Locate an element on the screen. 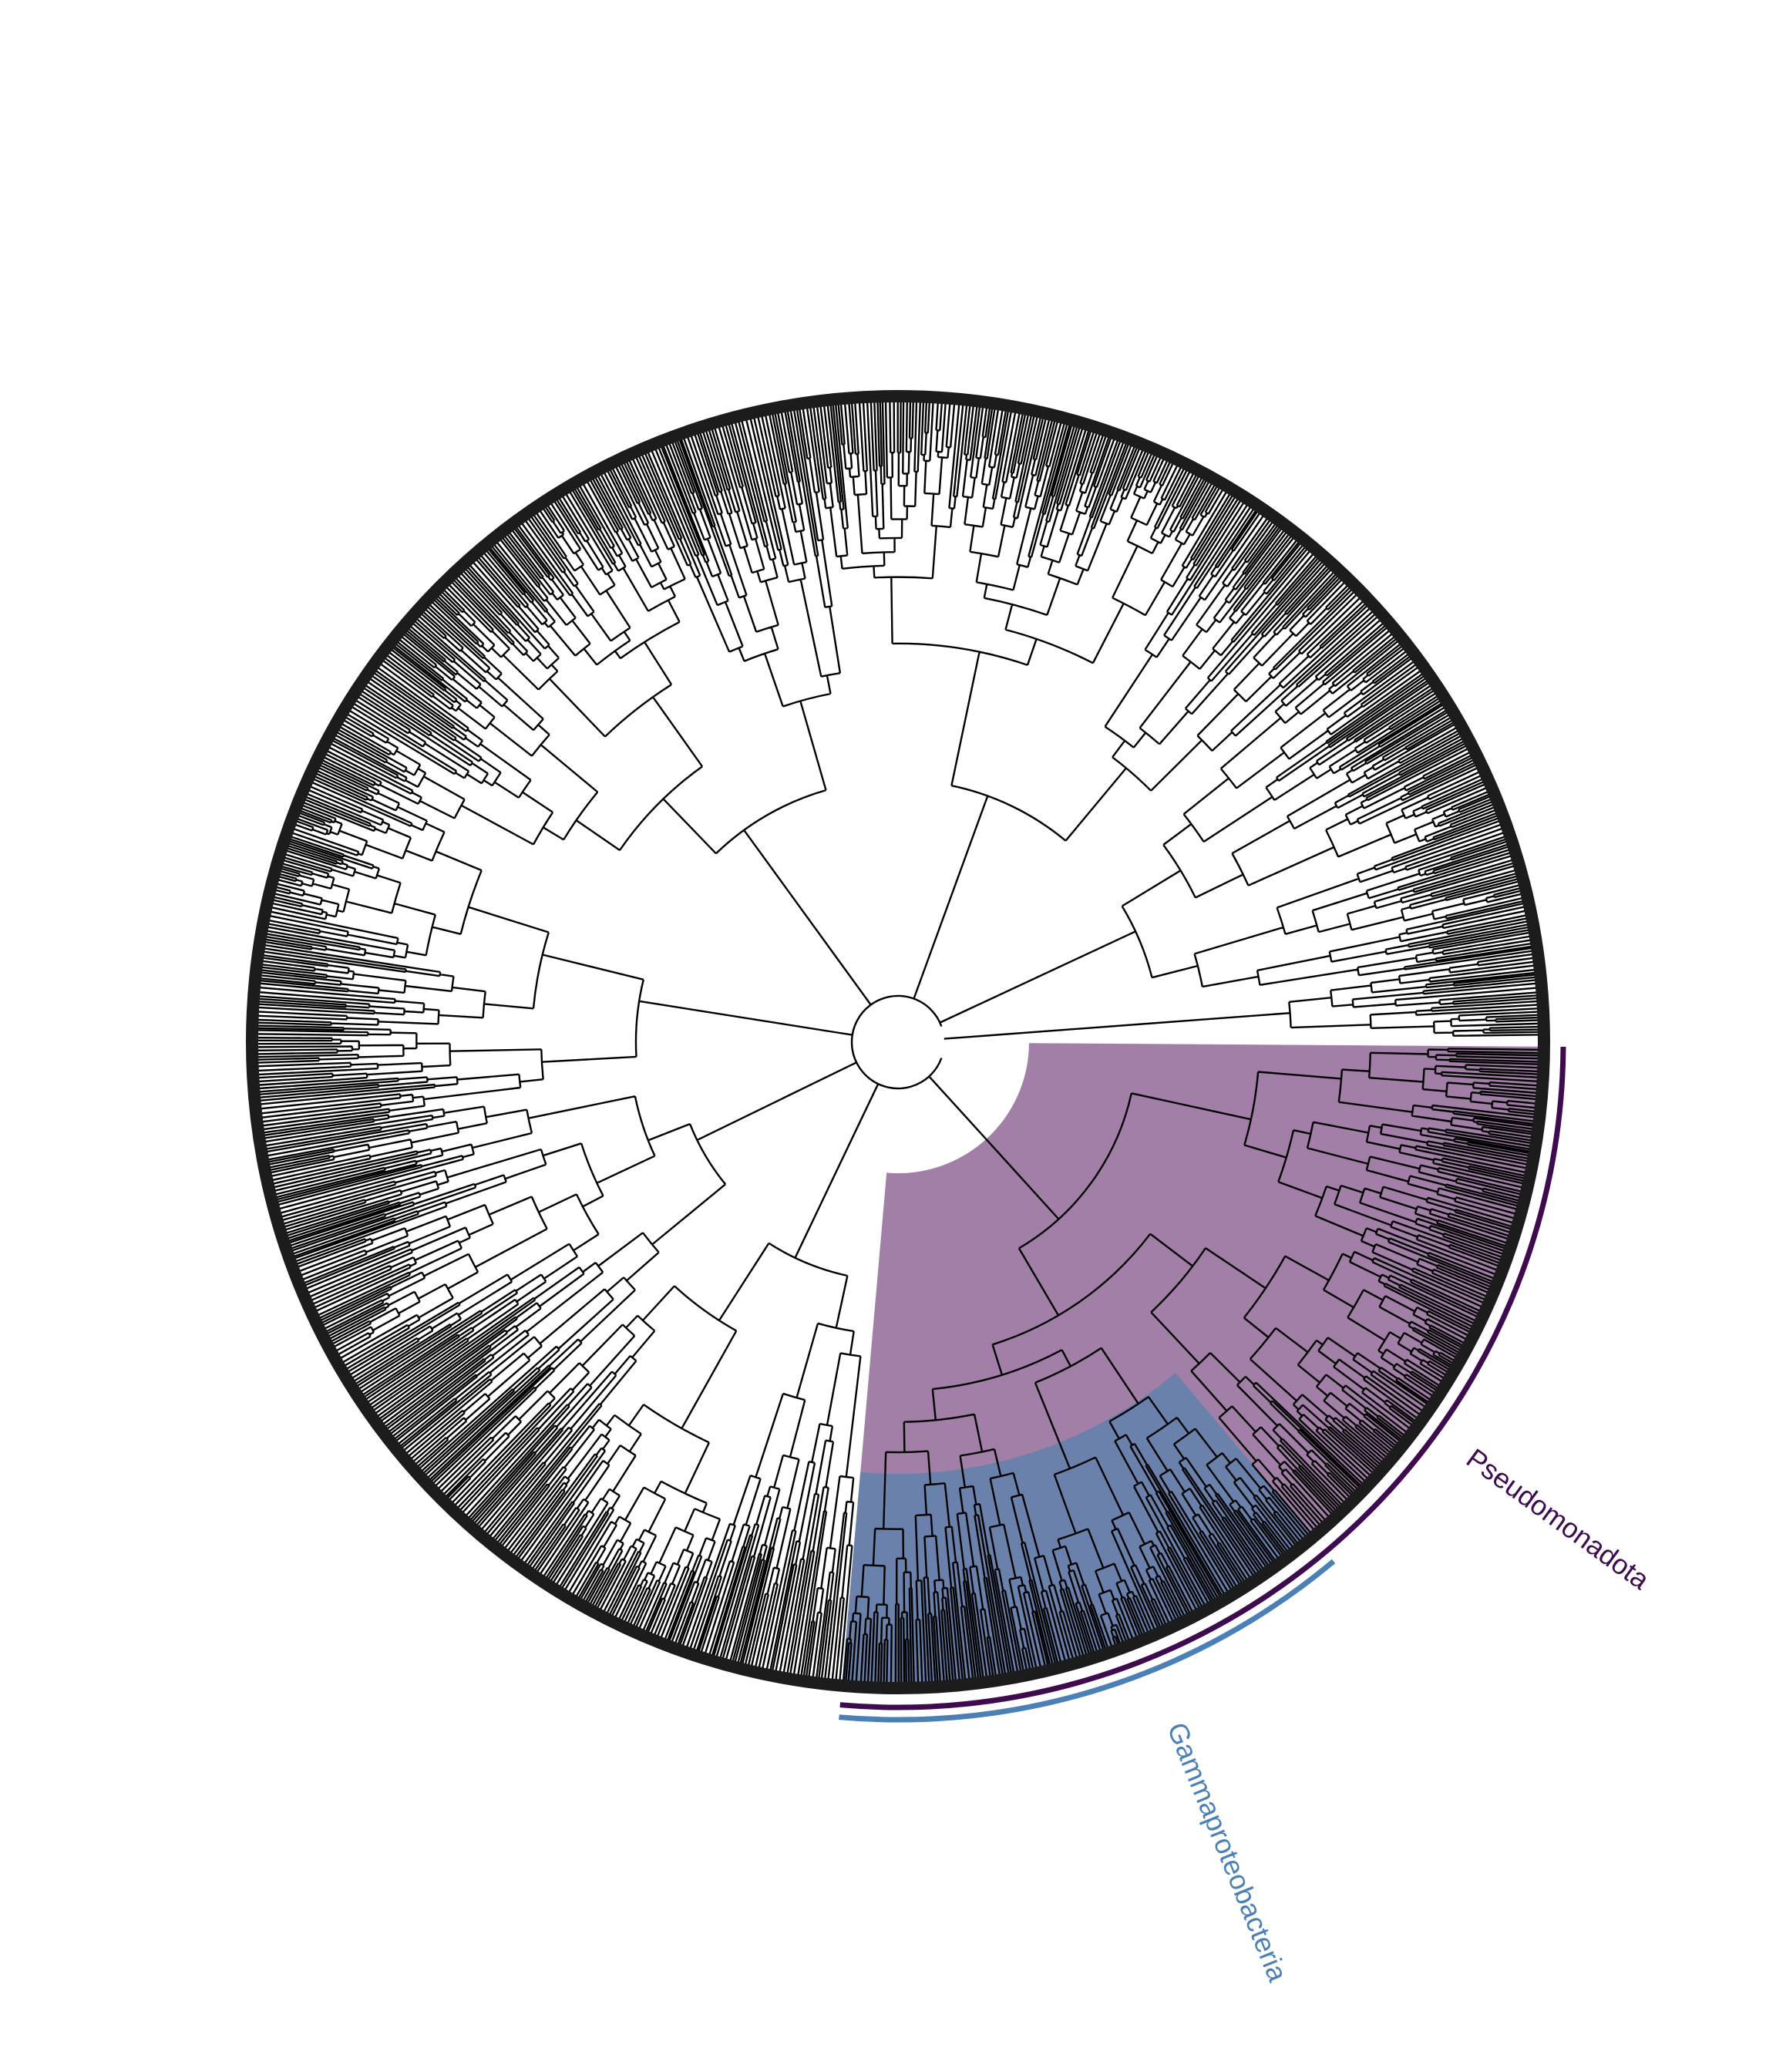 Image resolution: width=1776 pixels, height=2072 pixels. clade-bars is located at coordinates (1202, 1384).